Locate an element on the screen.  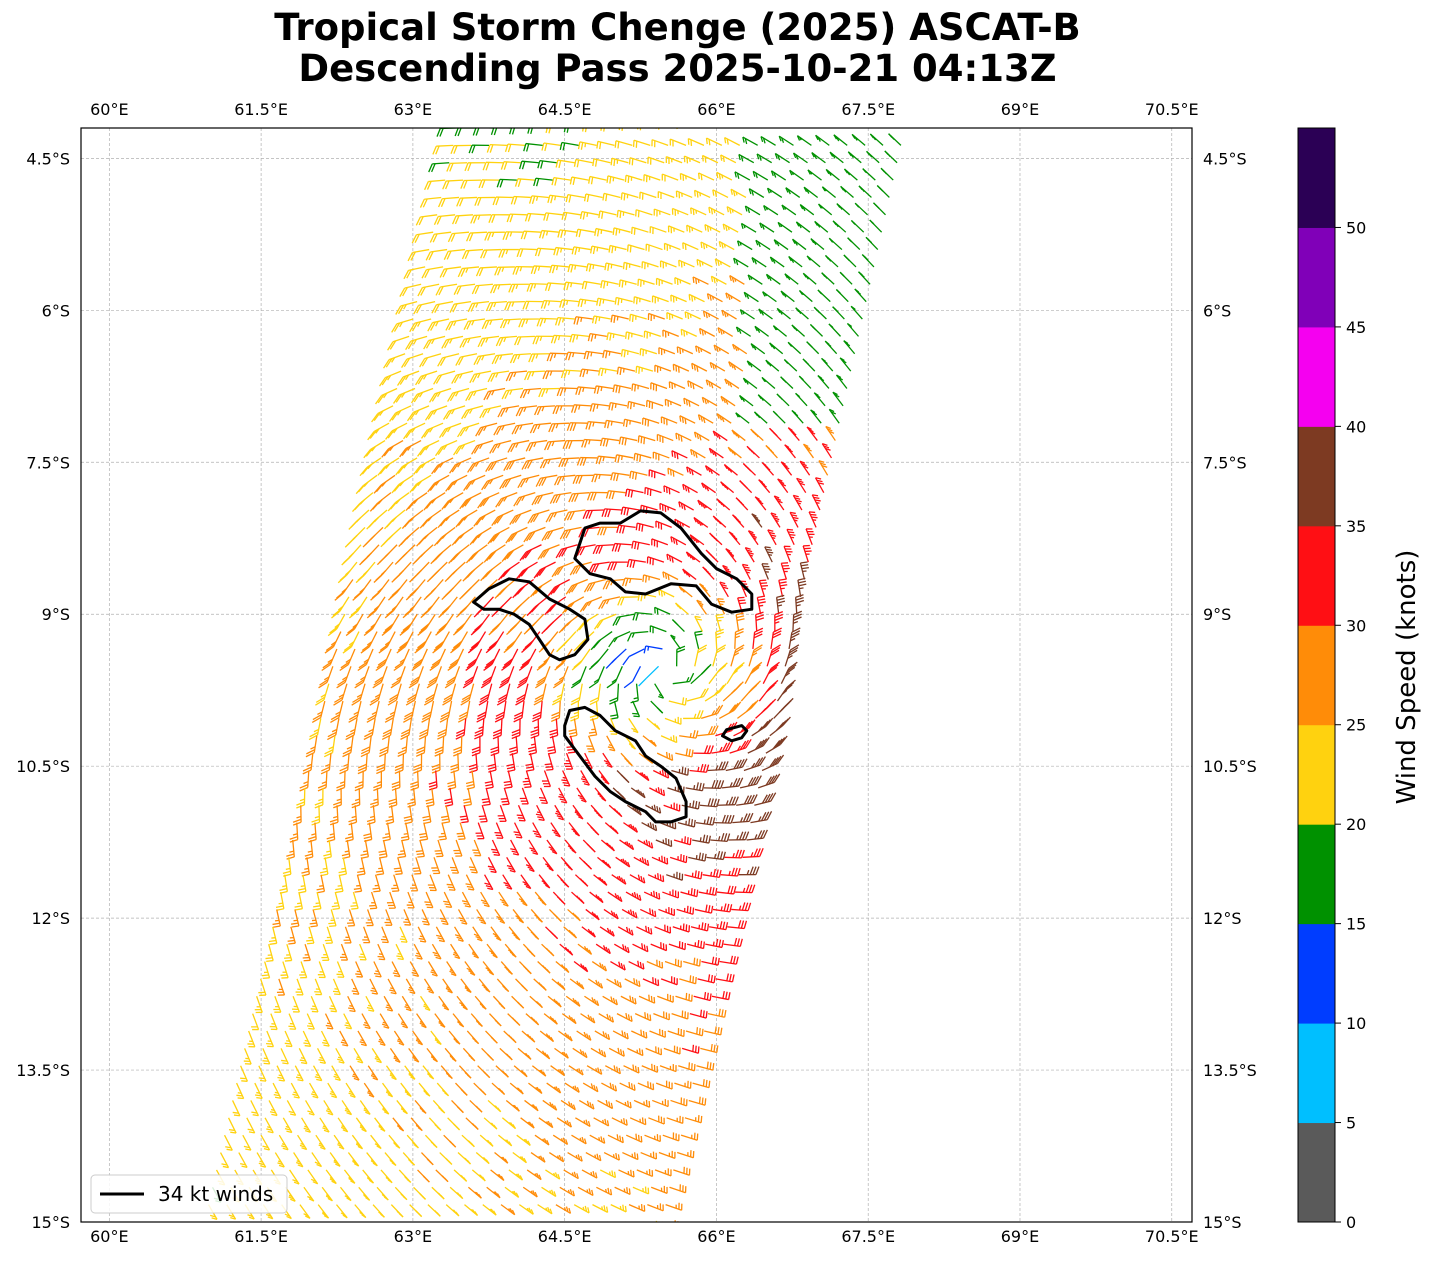
colorbar-tick-label: 25 is located at coordinates (1356, 725).